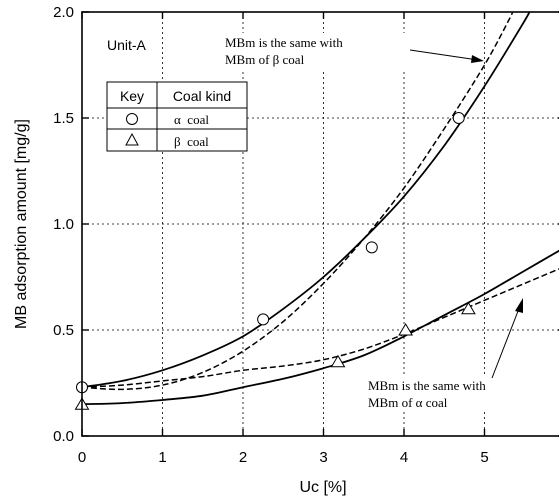 Image resolution: width=559 pixels, height=497 pixels. I want to click on y-tick-label: 0.5, so click(63, 330).